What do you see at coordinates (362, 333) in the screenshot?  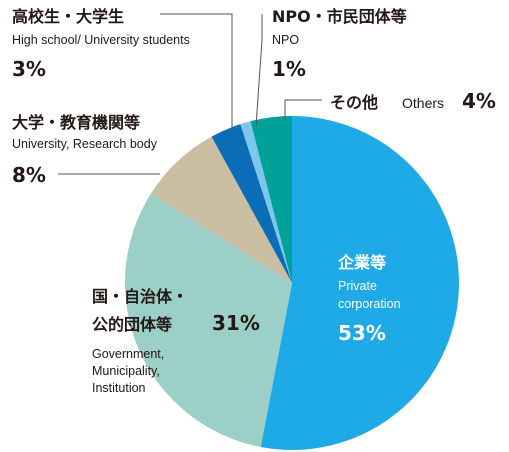 I see `value-label: 53%` at bounding box center [362, 333].